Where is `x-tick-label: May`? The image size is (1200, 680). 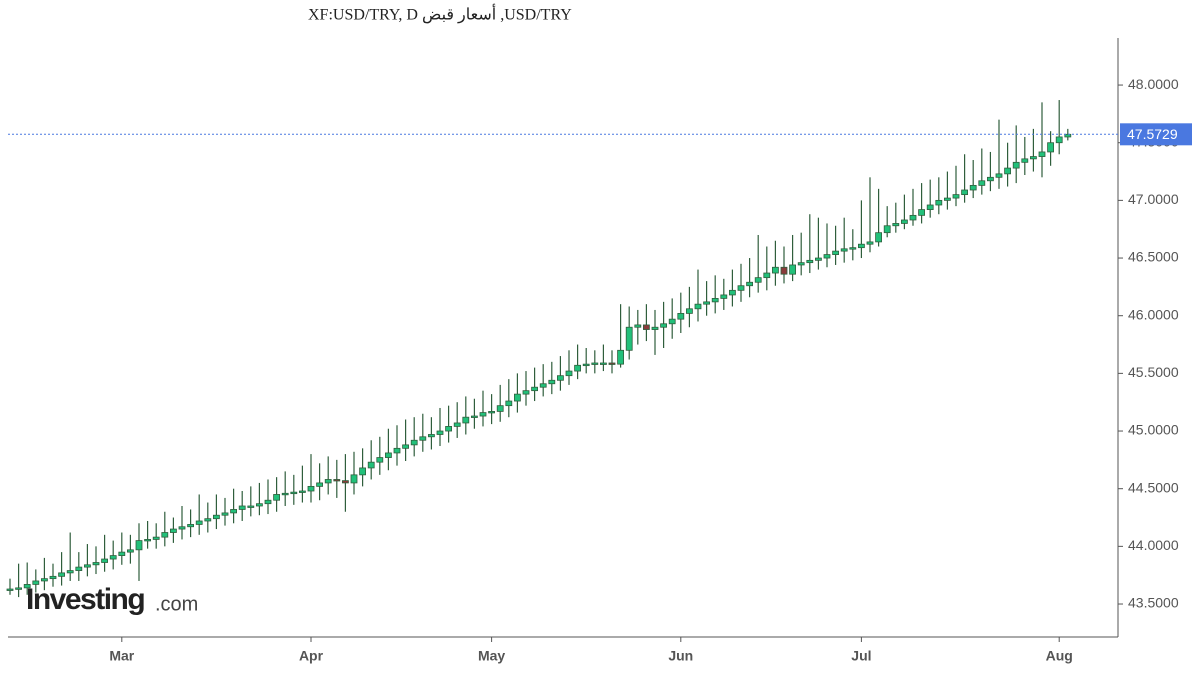 x-tick-label: May is located at coordinates (491, 656).